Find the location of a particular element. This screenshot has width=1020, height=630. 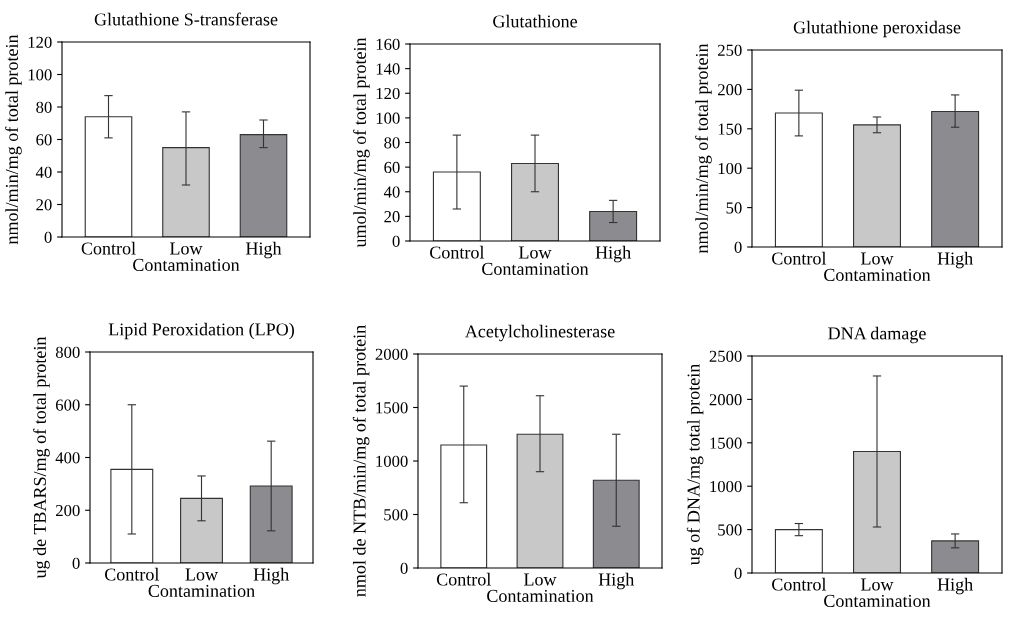

y-tick-label: 160 is located at coordinates (388, 44).